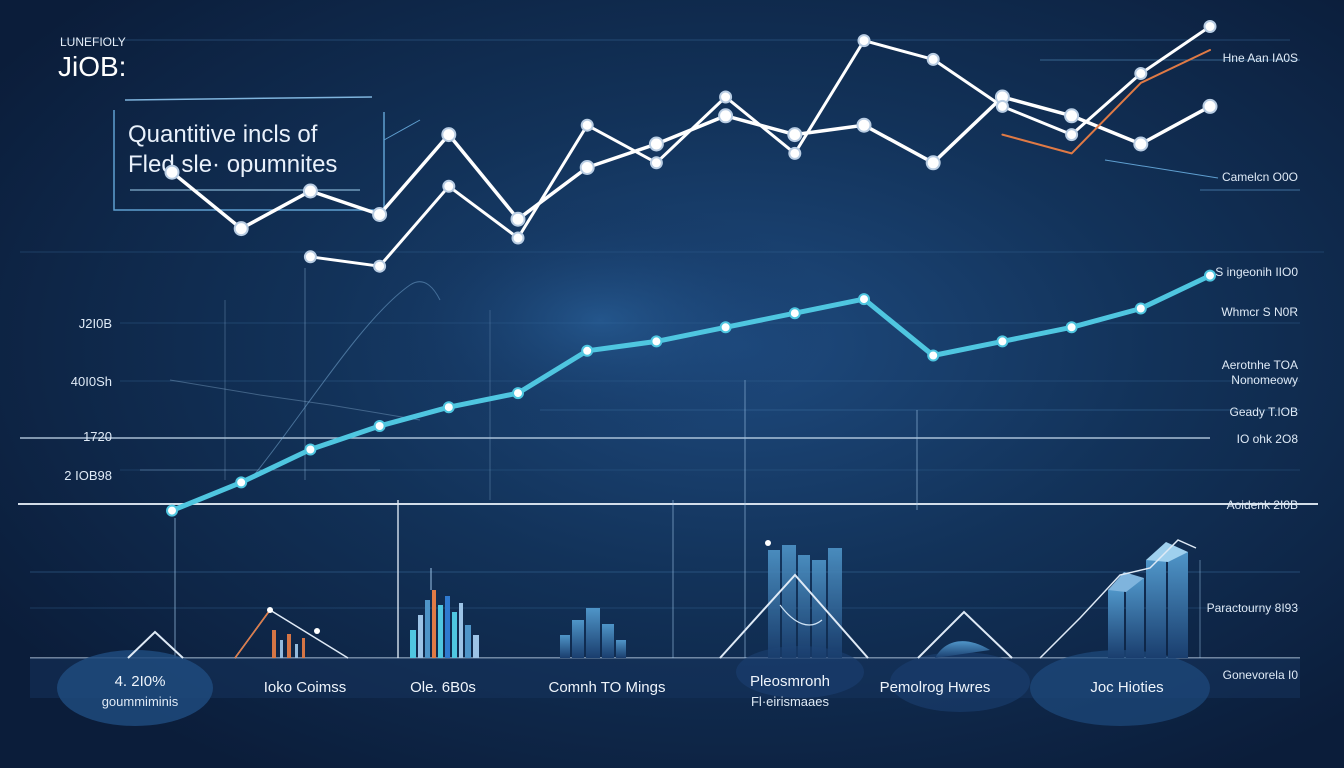  What do you see at coordinates (95, 323) in the screenshot?
I see `y-tick-label: J2I0B` at bounding box center [95, 323].